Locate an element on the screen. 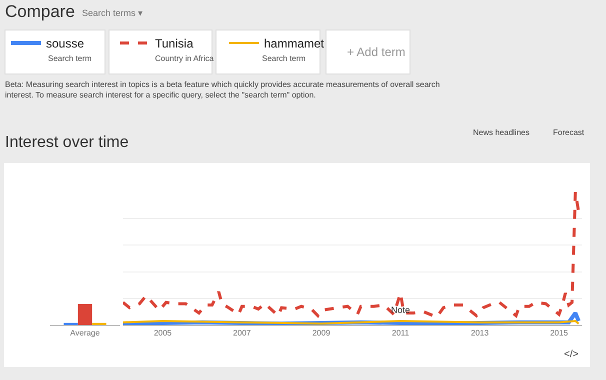 This screenshot has width=606, height=380. chart-title: Interest over time is located at coordinates (67, 142).